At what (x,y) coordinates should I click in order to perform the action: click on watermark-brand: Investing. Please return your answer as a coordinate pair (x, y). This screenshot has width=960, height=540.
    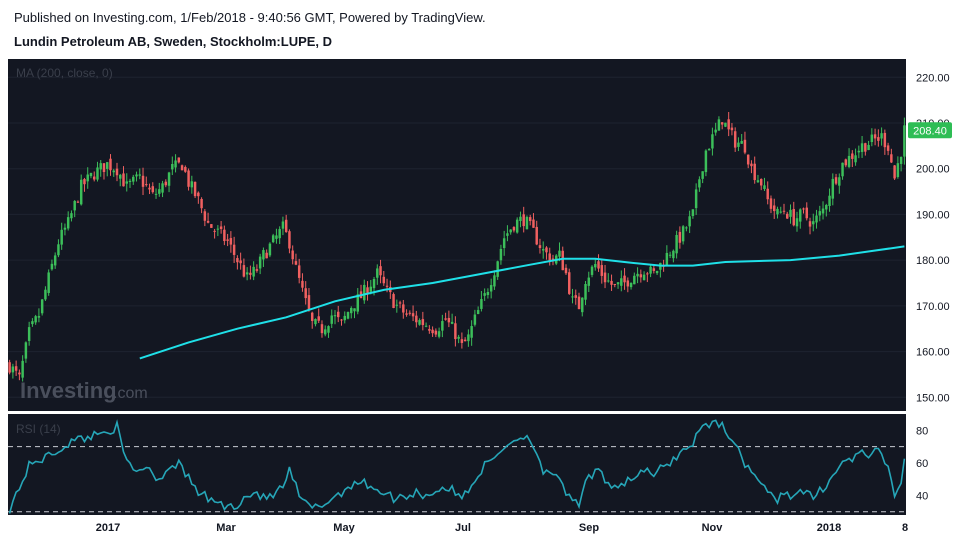
    Looking at the image, I should click on (68, 390).